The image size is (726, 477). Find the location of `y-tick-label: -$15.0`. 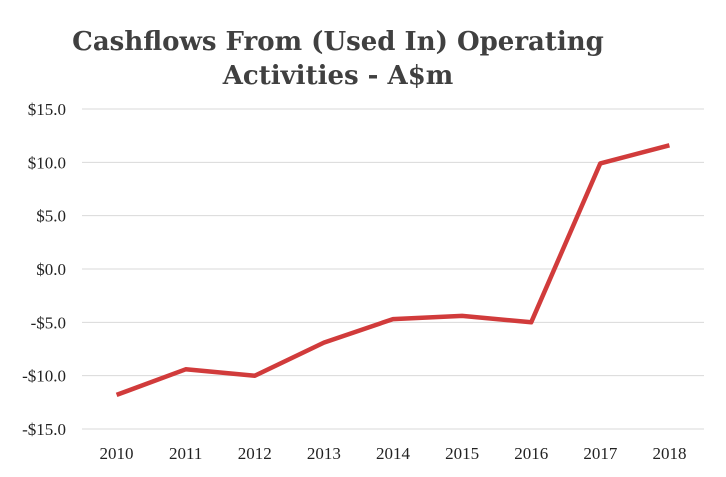

y-tick-label: -$15.0 is located at coordinates (44, 429).